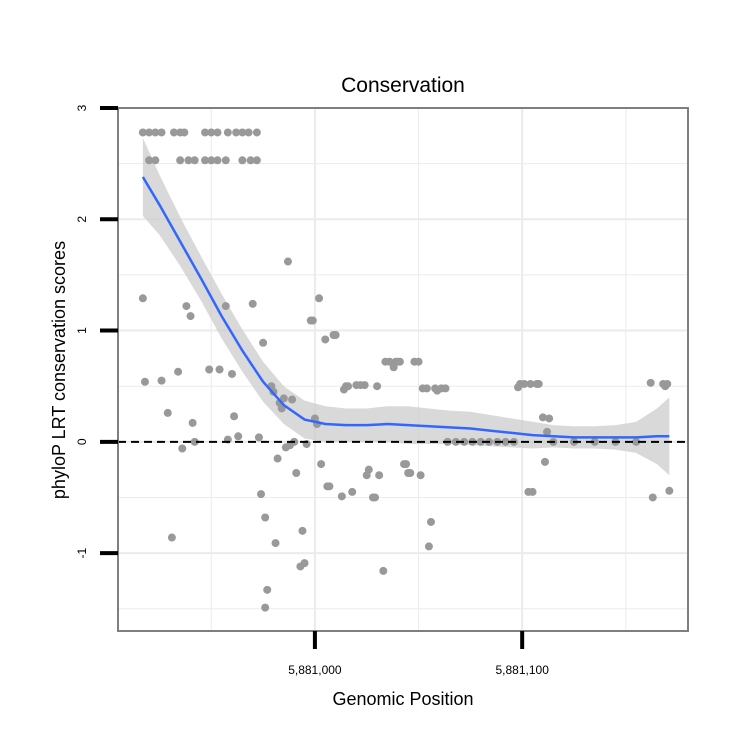 Image resolution: width=750 pixels, height=750 pixels. I want to click on chart-title: Conservation, so click(403, 85).